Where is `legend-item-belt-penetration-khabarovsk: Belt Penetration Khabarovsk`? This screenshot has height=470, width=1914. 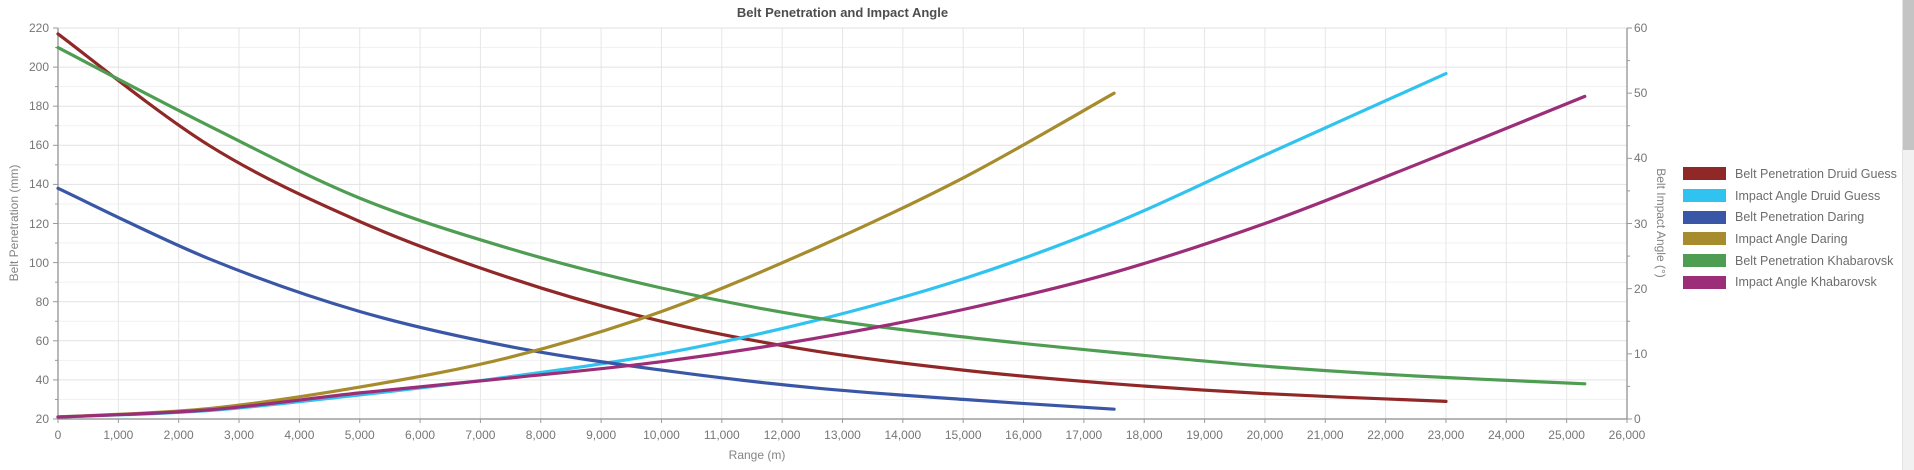
legend-item-belt-penetration-khabarovsk: Belt Penetration Khabarovsk is located at coordinates (1790, 261).